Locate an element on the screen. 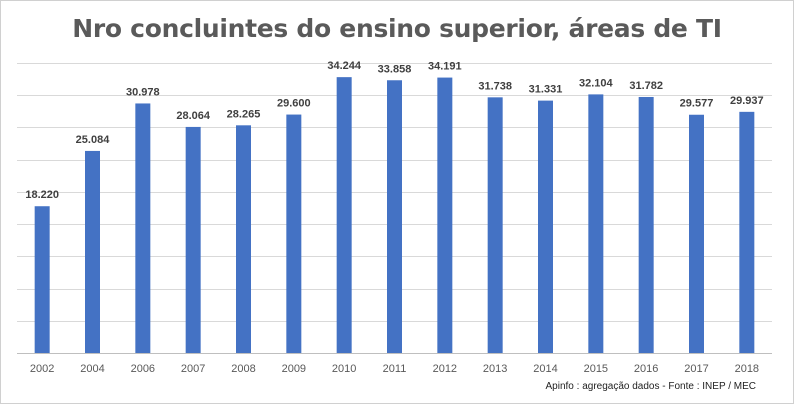  x-tick-label: 2012 is located at coordinates (445, 369).